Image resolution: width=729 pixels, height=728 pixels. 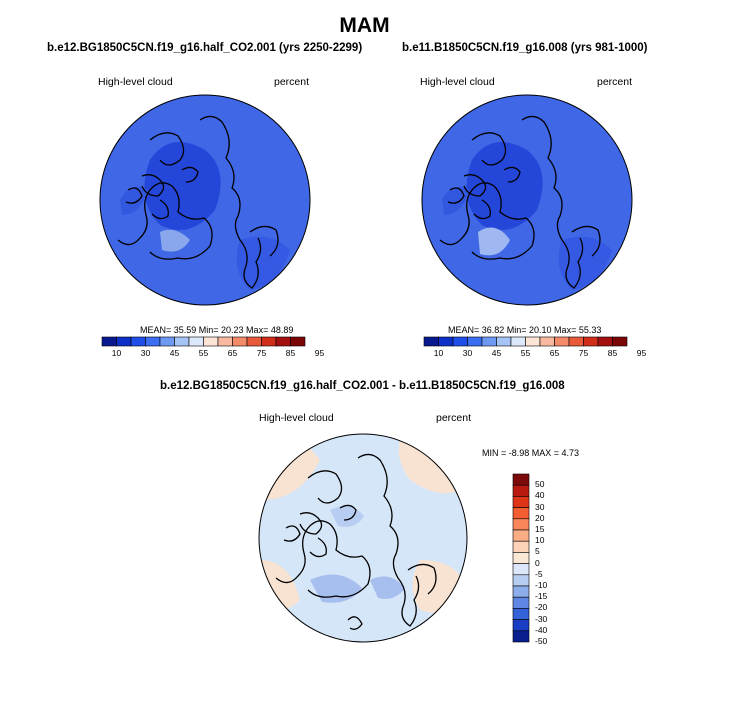 I want to click on panel2-colorbar-tick-label: 55, so click(x=525, y=353).